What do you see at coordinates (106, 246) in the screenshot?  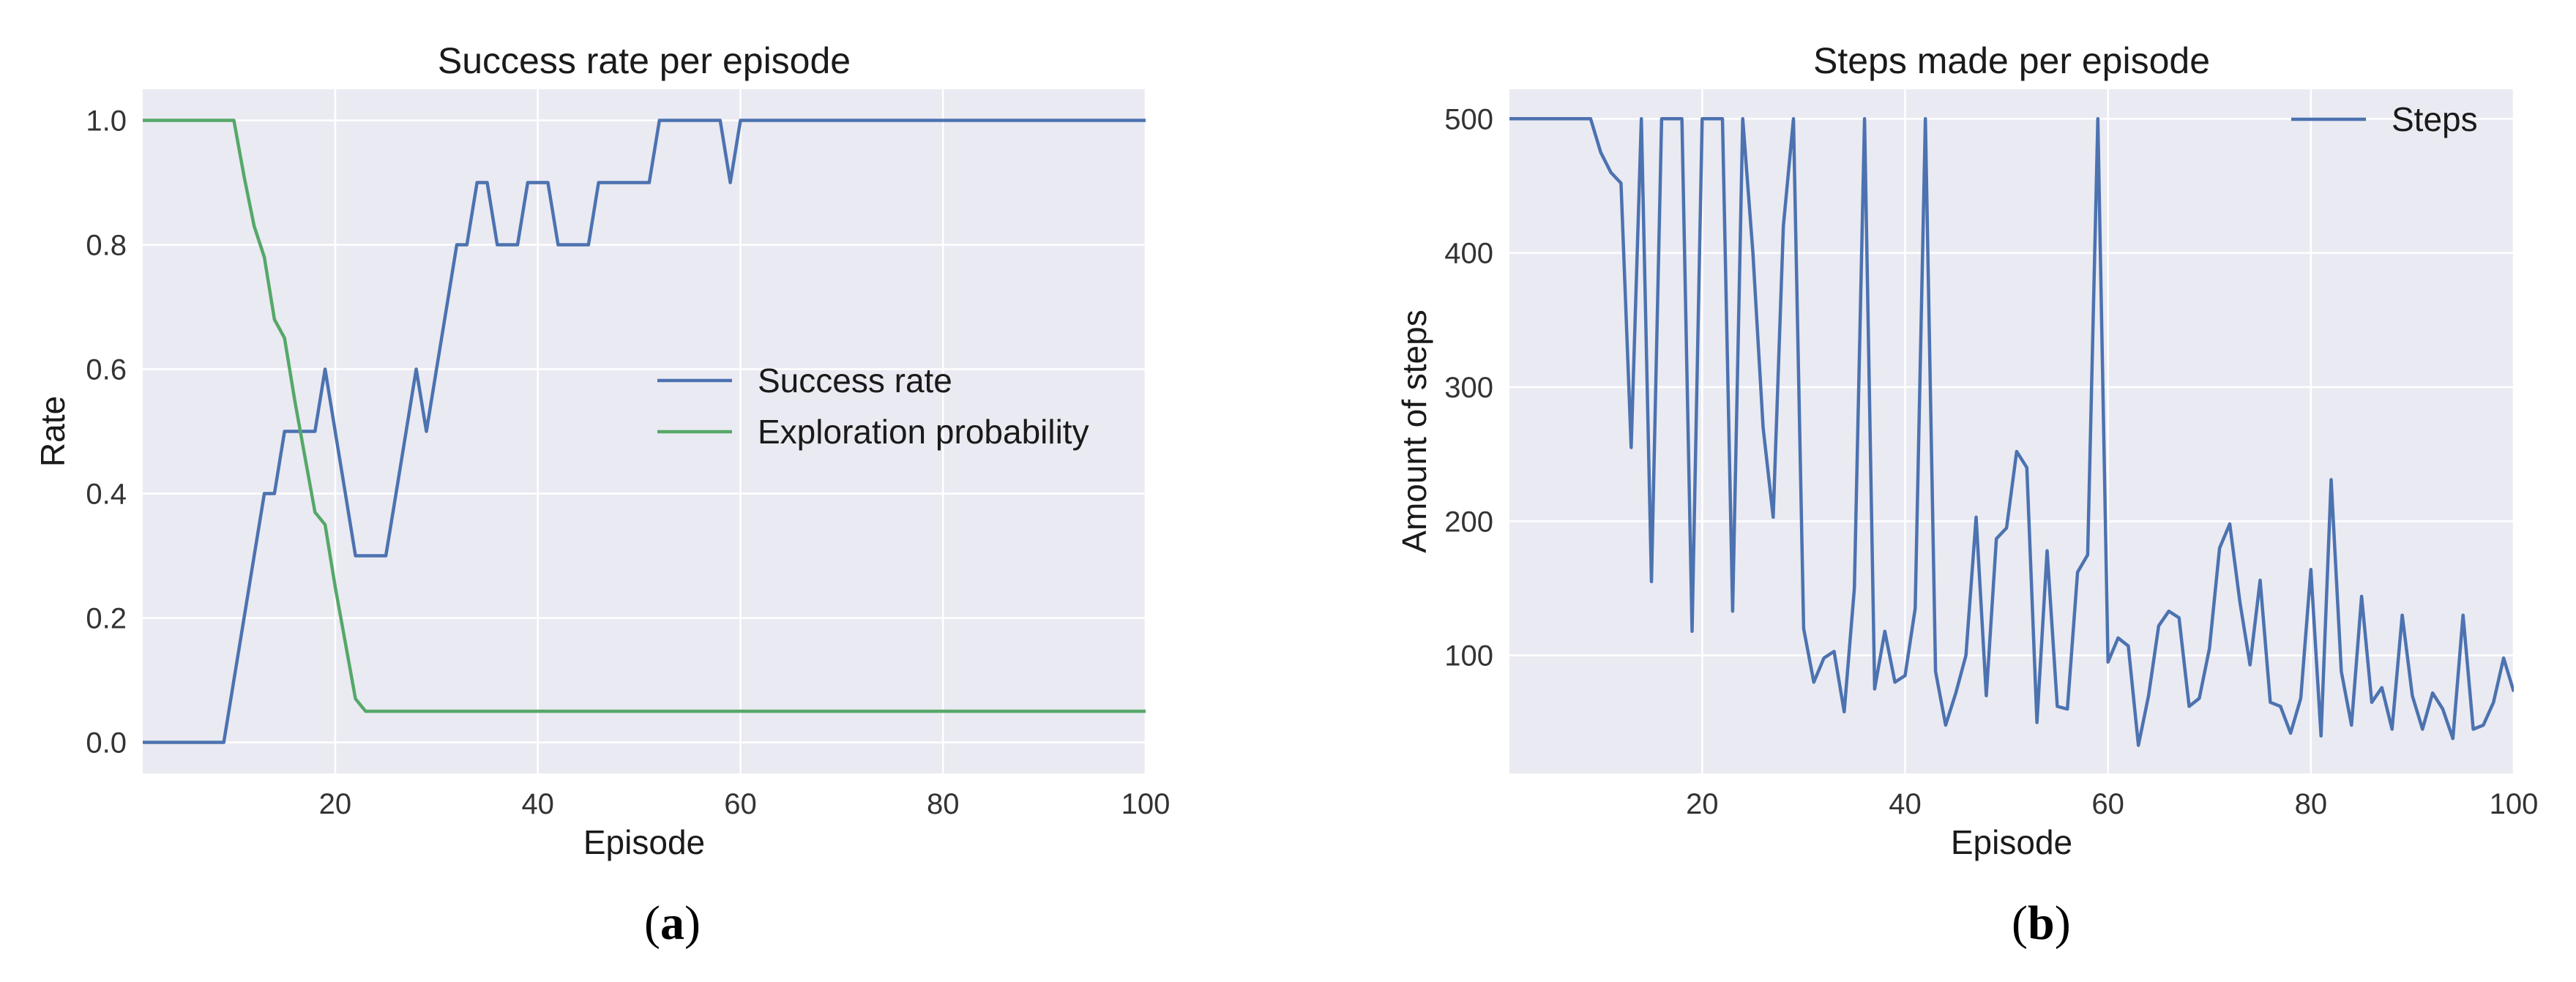 I see `y-tick-label: 0.8` at bounding box center [106, 246].